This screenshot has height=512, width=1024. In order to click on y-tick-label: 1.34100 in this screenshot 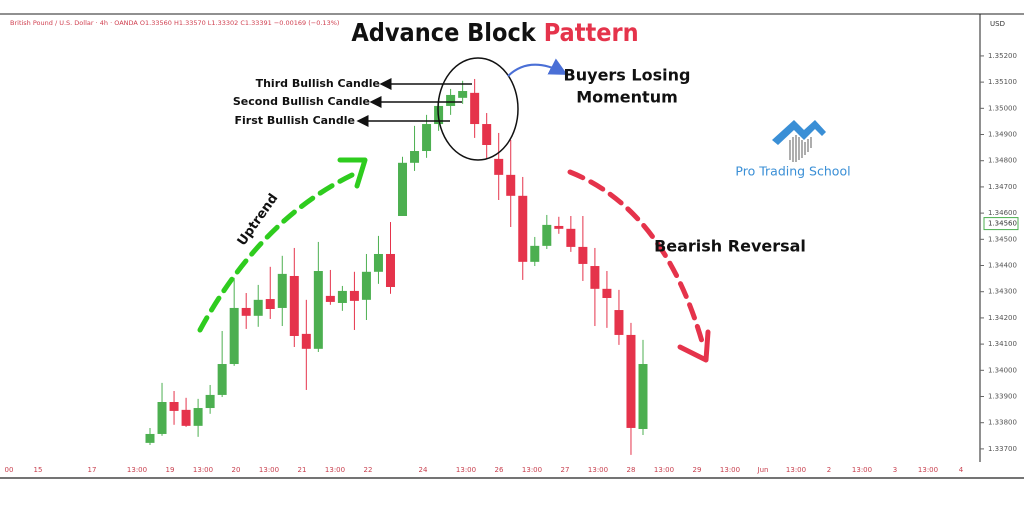, I will do `click(1002, 344)`.